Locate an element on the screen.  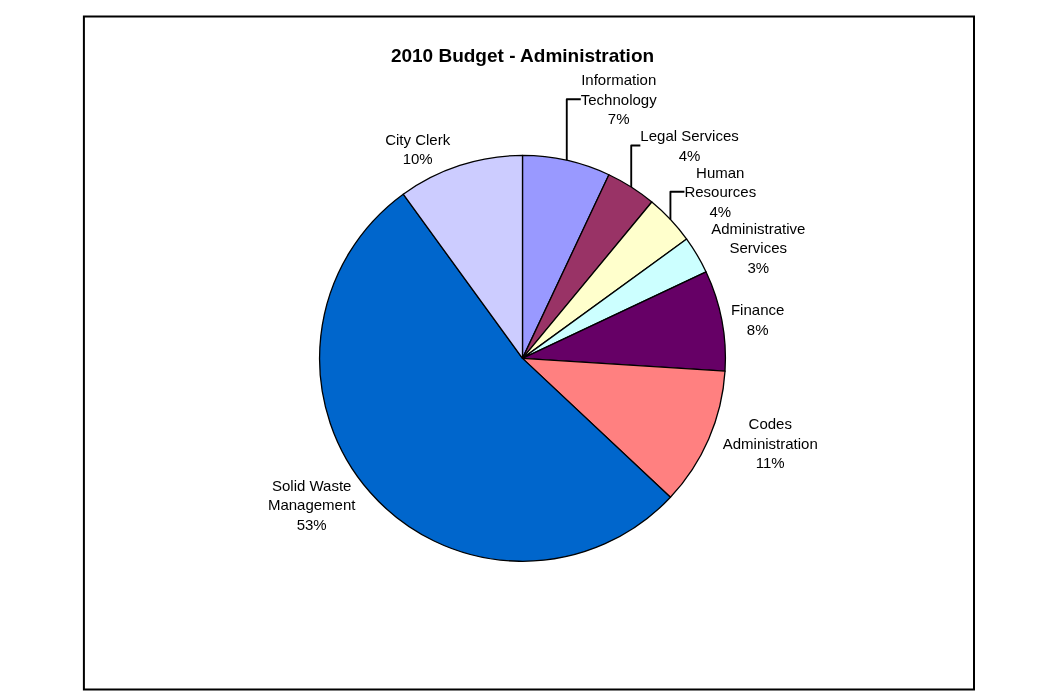
data-label: 53% is located at coordinates (311, 524).